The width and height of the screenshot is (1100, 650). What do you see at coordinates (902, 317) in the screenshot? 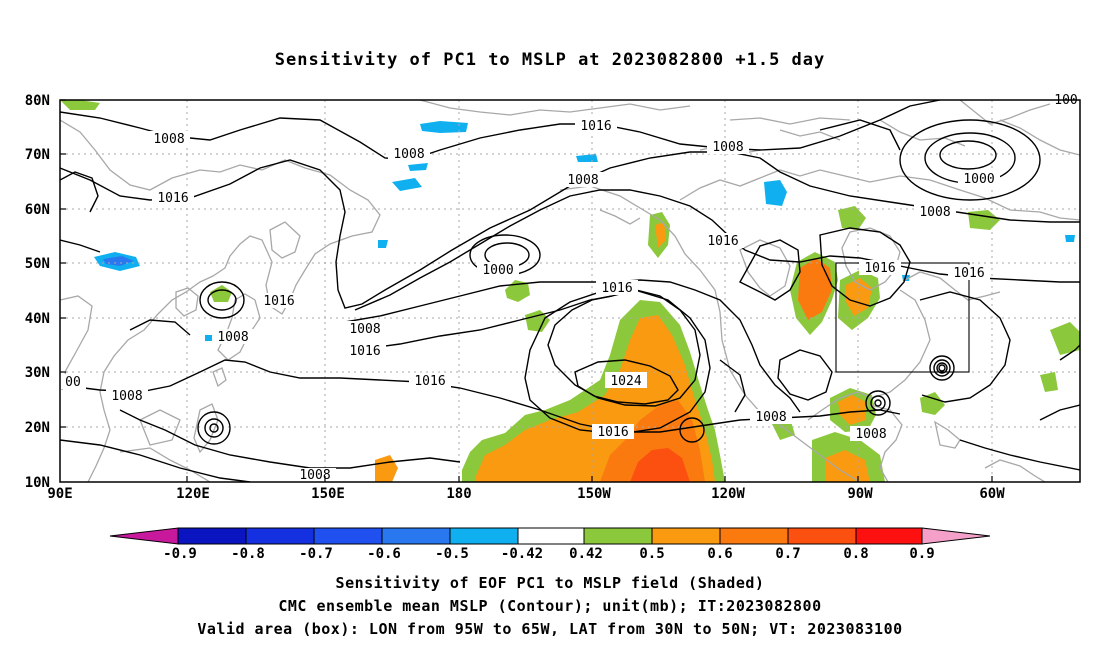
I see `valid-area-box` at bounding box center [902, 317].